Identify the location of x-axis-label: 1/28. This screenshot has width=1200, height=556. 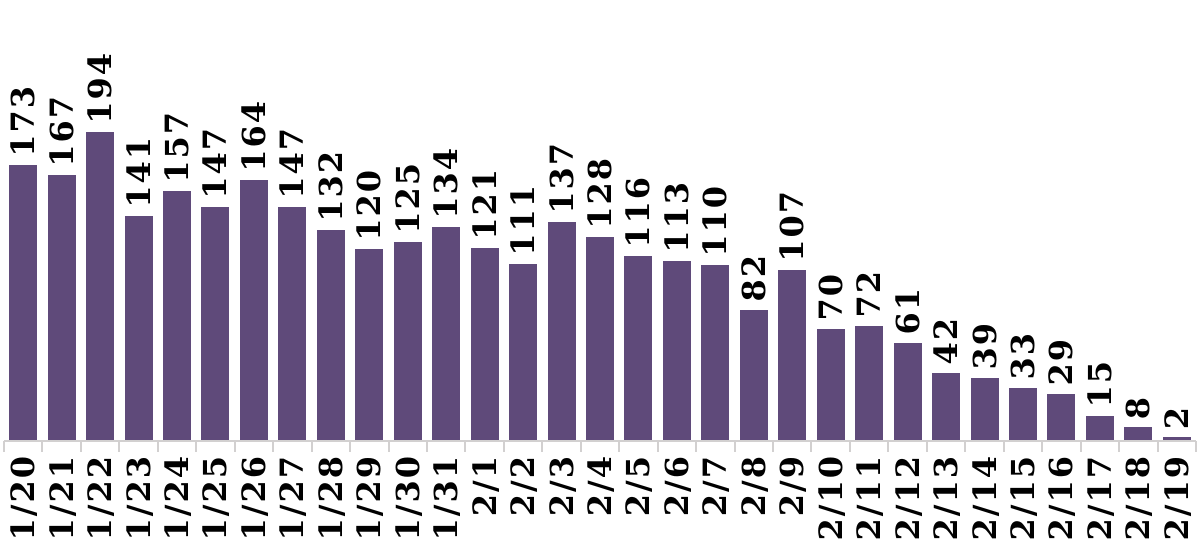
(330, 497).